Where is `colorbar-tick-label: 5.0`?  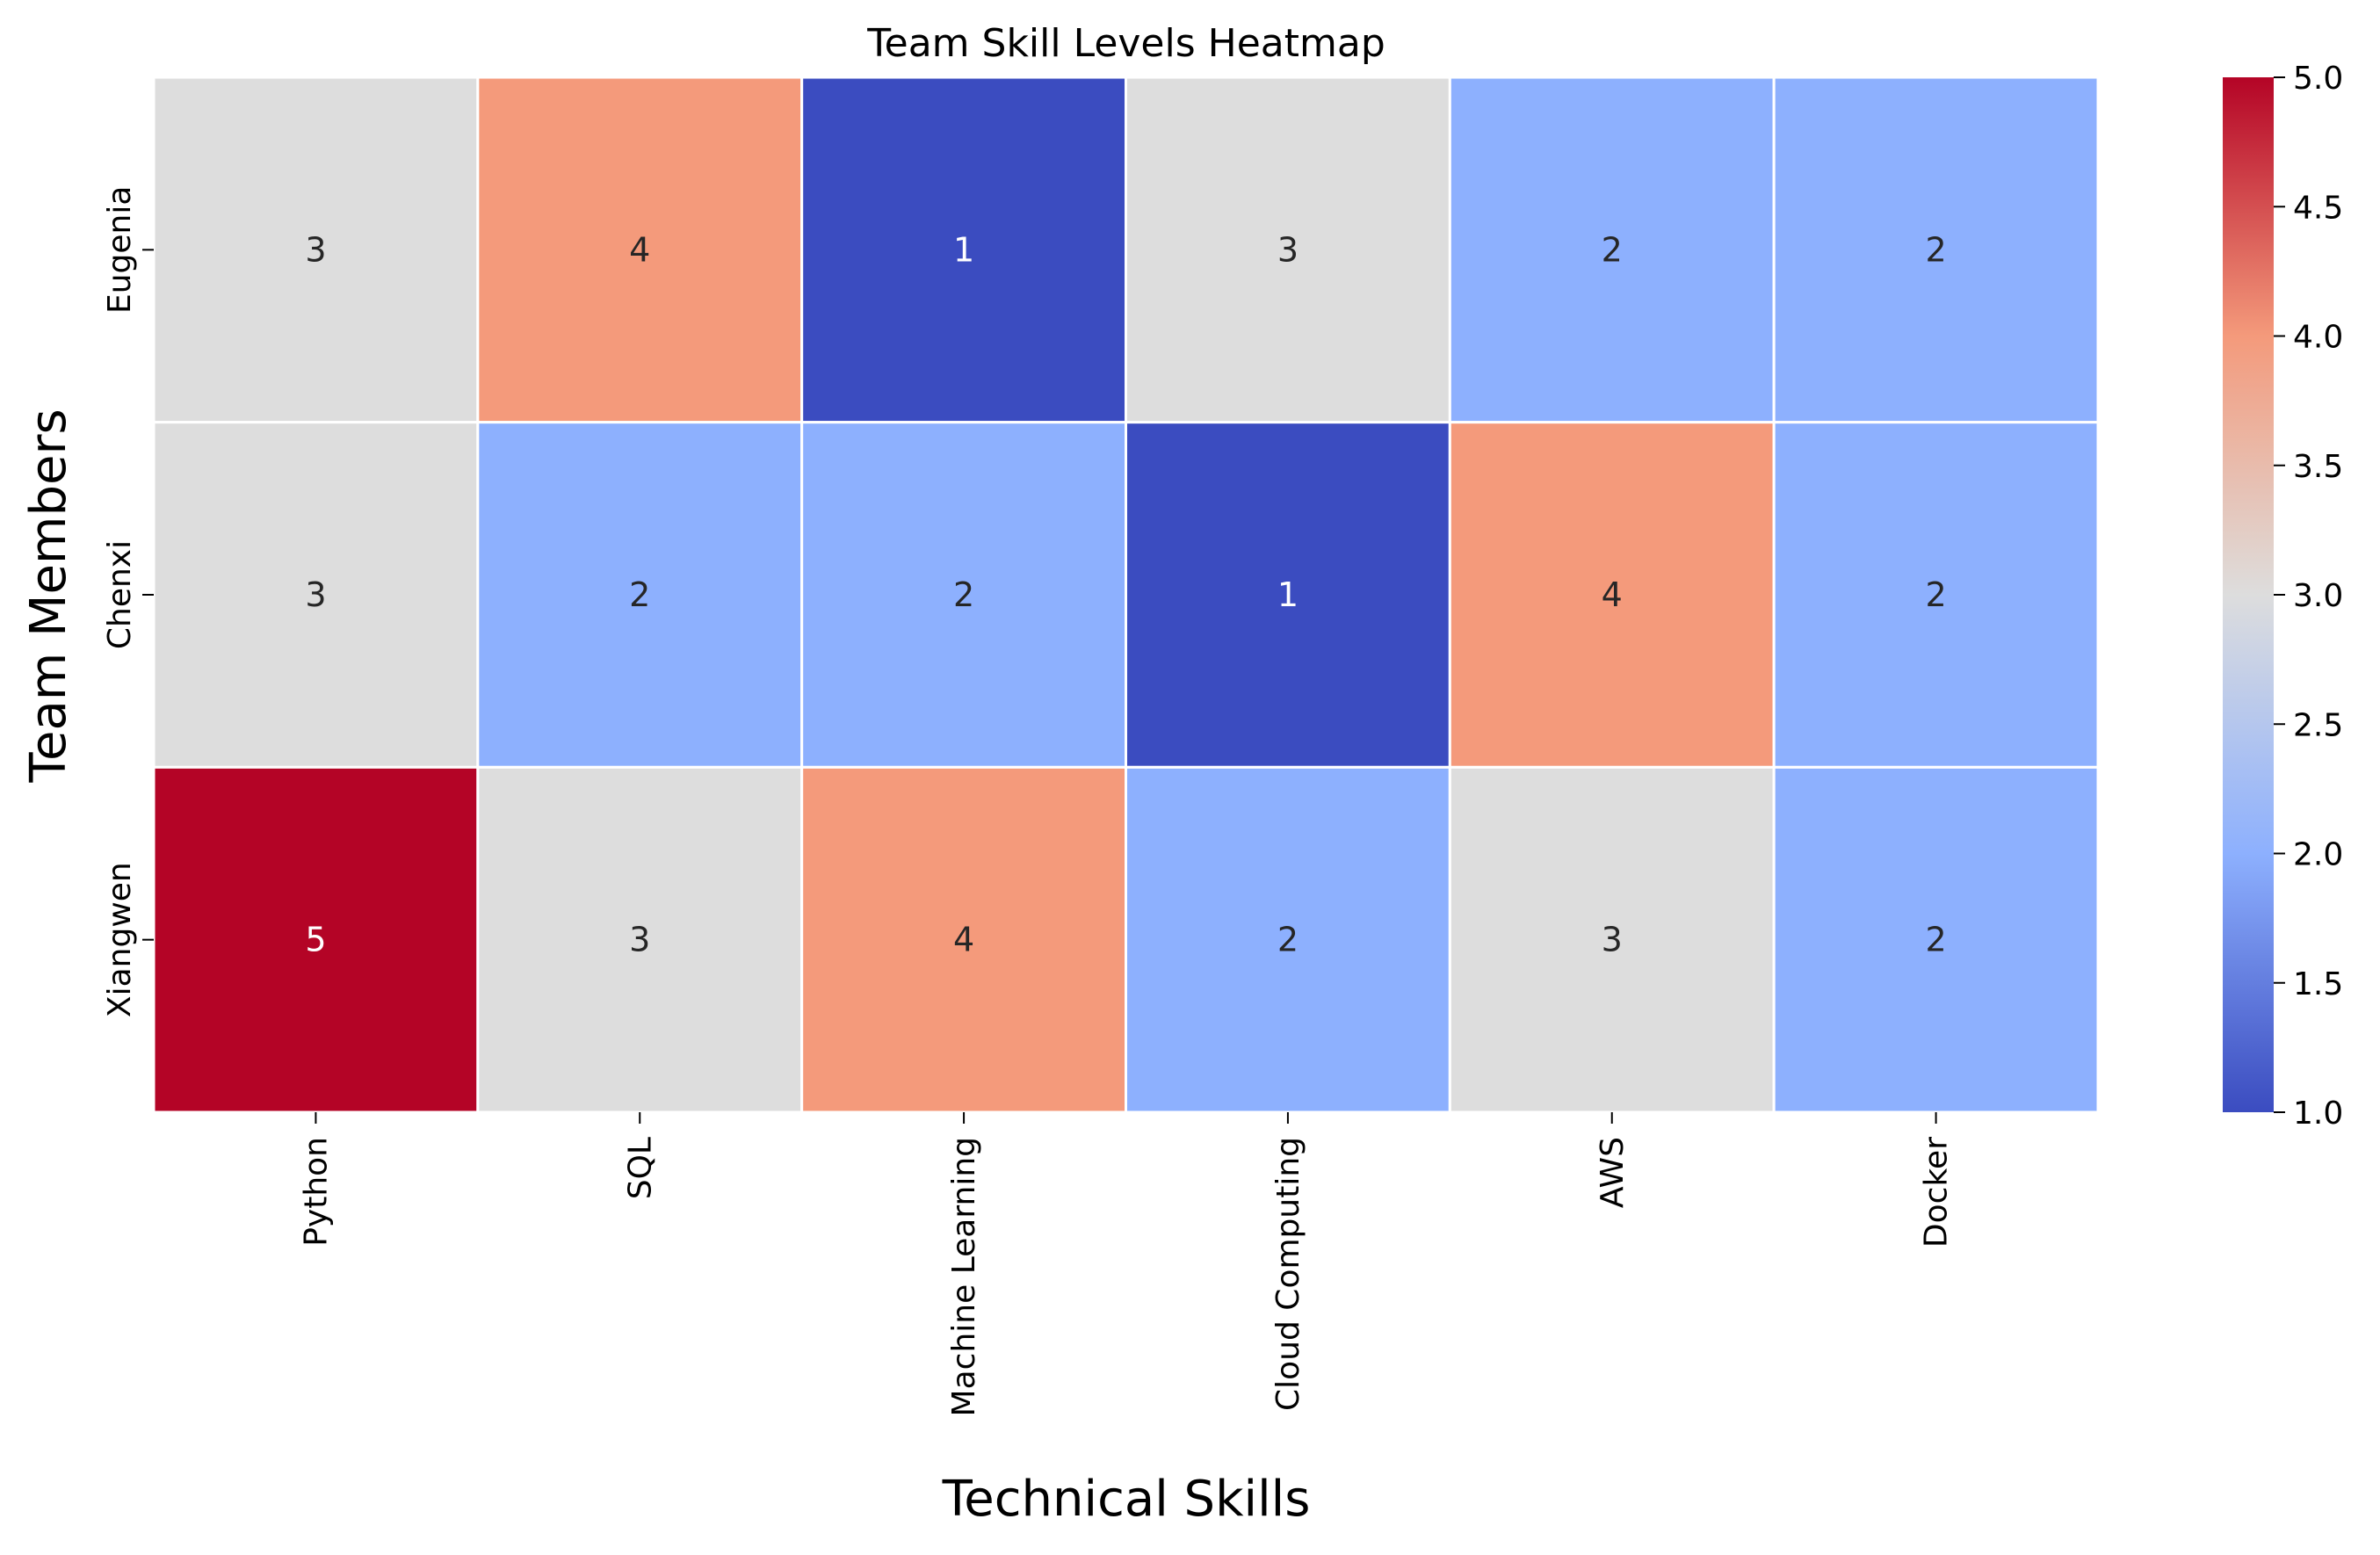 colorbar-tick-label: 5.0 is located at coordinates (2318, 79).